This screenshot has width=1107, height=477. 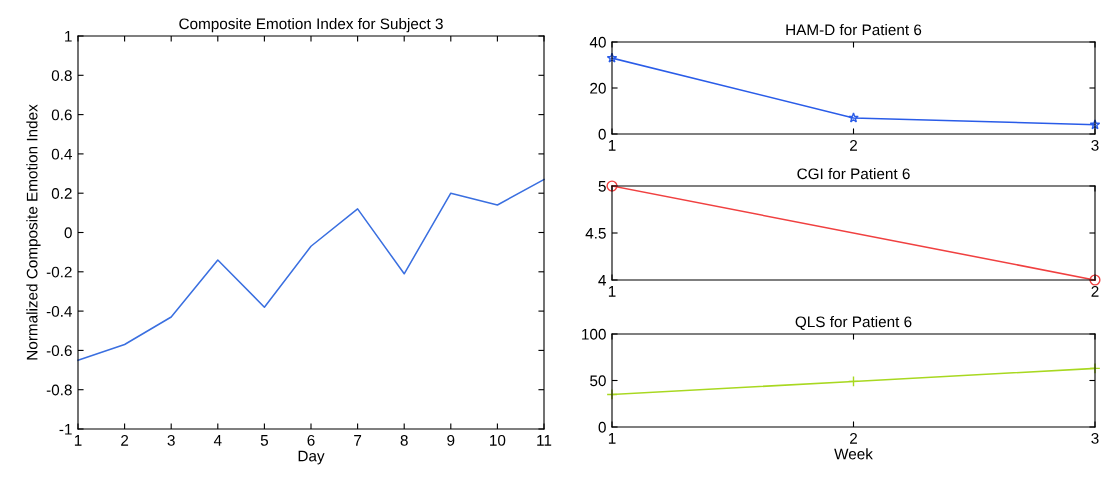 What do you see at coordinates (544, 440) in the screenshot?
I see `x-tick-label: 11` at bounding box center [544, 440].